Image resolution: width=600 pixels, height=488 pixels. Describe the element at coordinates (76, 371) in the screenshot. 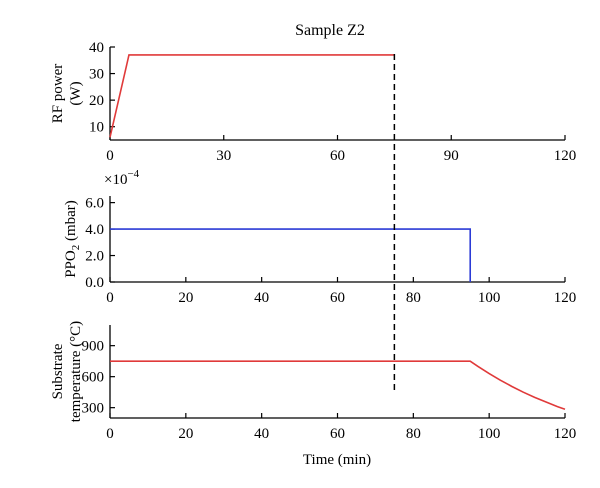

I see `y-axis-label-line: temperature (°C)` at that location.